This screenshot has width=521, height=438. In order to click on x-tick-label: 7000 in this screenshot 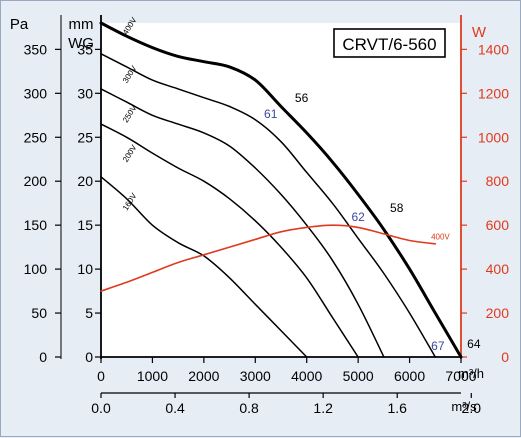, I will do `click(460, 376)`.